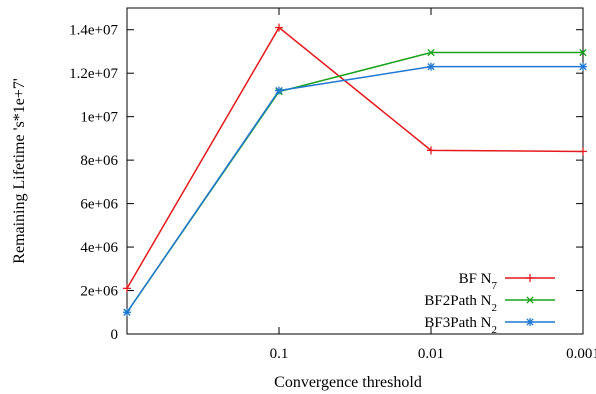  What do you see at coordinates (19, 171) in the screenshot?
I see `y-axis-title: Remaining Lifetime 's*1e+7'` at bounding box center [19, 171].